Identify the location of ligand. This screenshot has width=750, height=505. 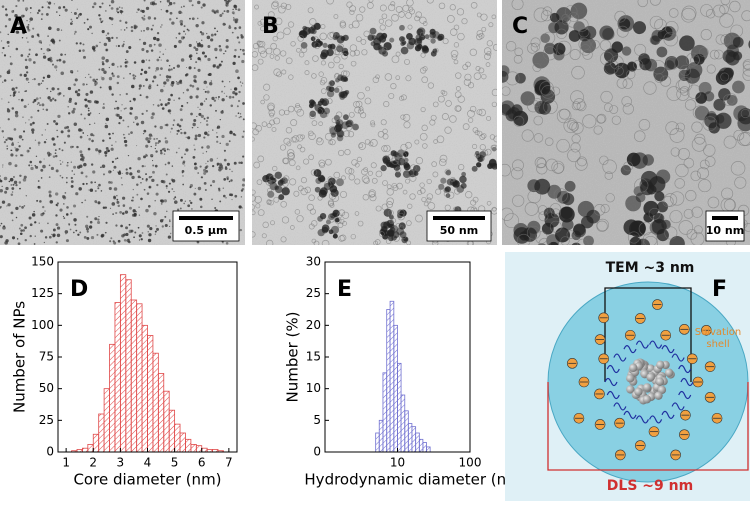
(687, 382).